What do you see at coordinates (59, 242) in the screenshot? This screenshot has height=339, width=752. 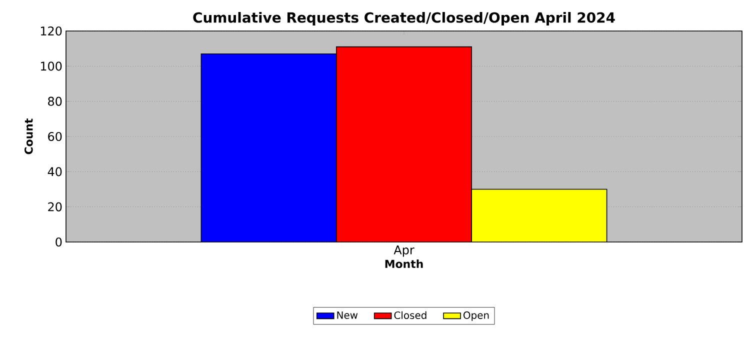 I see `y-tick-label: 0` at bounding box center [59, 242].